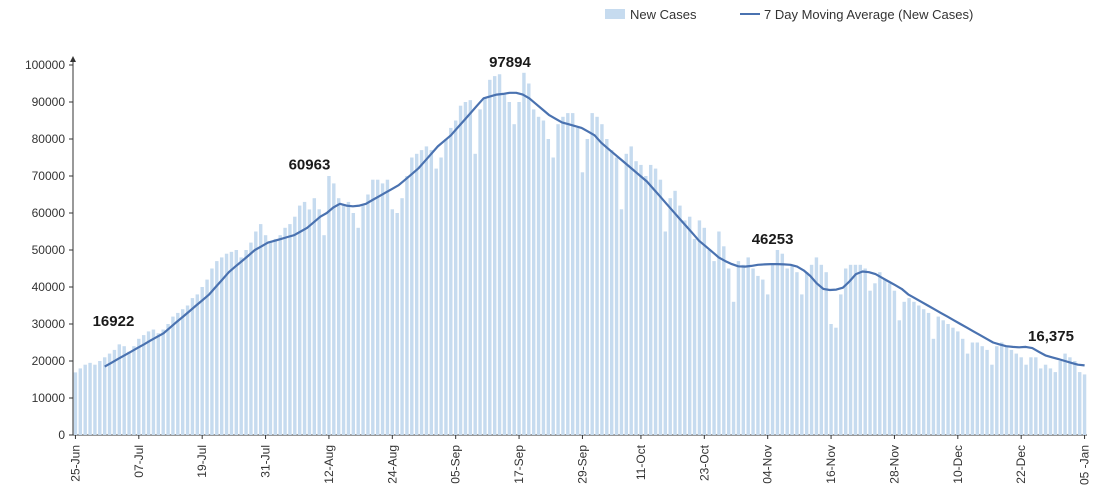 Image resolution: width=1096 pixels, height=497 pixels. What do you see at coordinates (329, 464) in the screenshot?
I see `x-tick-label: 12-Aug` at bounding box center [329, 464].